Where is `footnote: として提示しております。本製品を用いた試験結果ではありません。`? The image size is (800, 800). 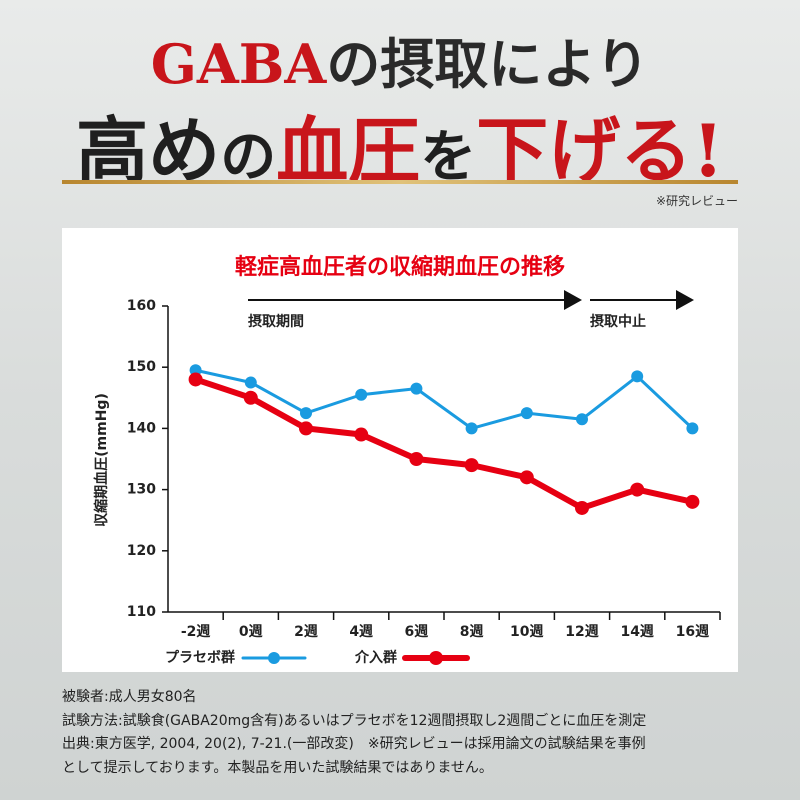 footnote: として提示しております。本製品を用いた試験結果ではありません。 is located at coordinates (277, 767).